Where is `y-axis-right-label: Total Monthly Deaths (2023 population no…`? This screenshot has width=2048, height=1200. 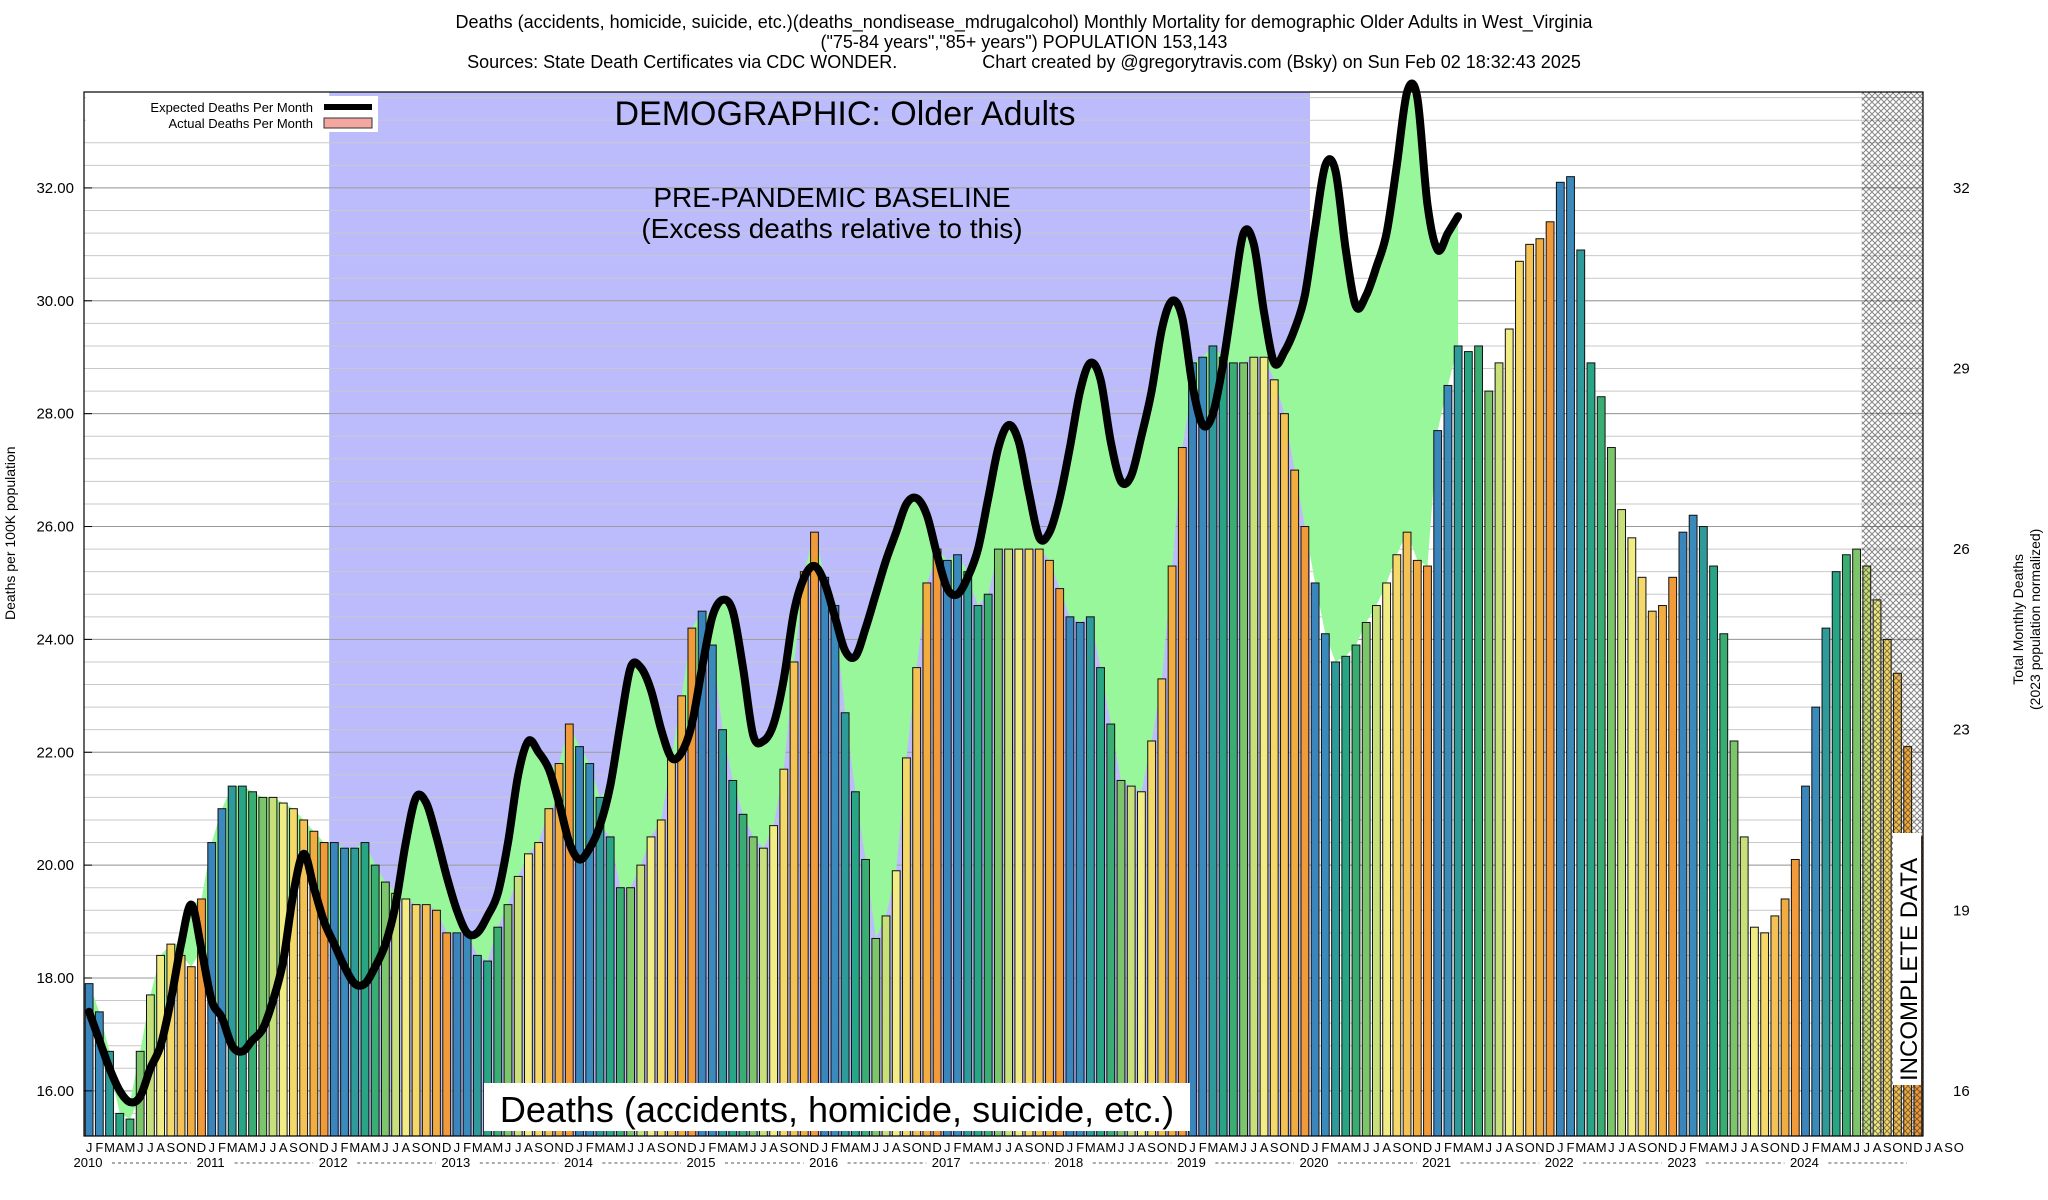 y-axis-right-label: Total Monthly Deaths (2023 population no… is located at coordinates (2027, 619).